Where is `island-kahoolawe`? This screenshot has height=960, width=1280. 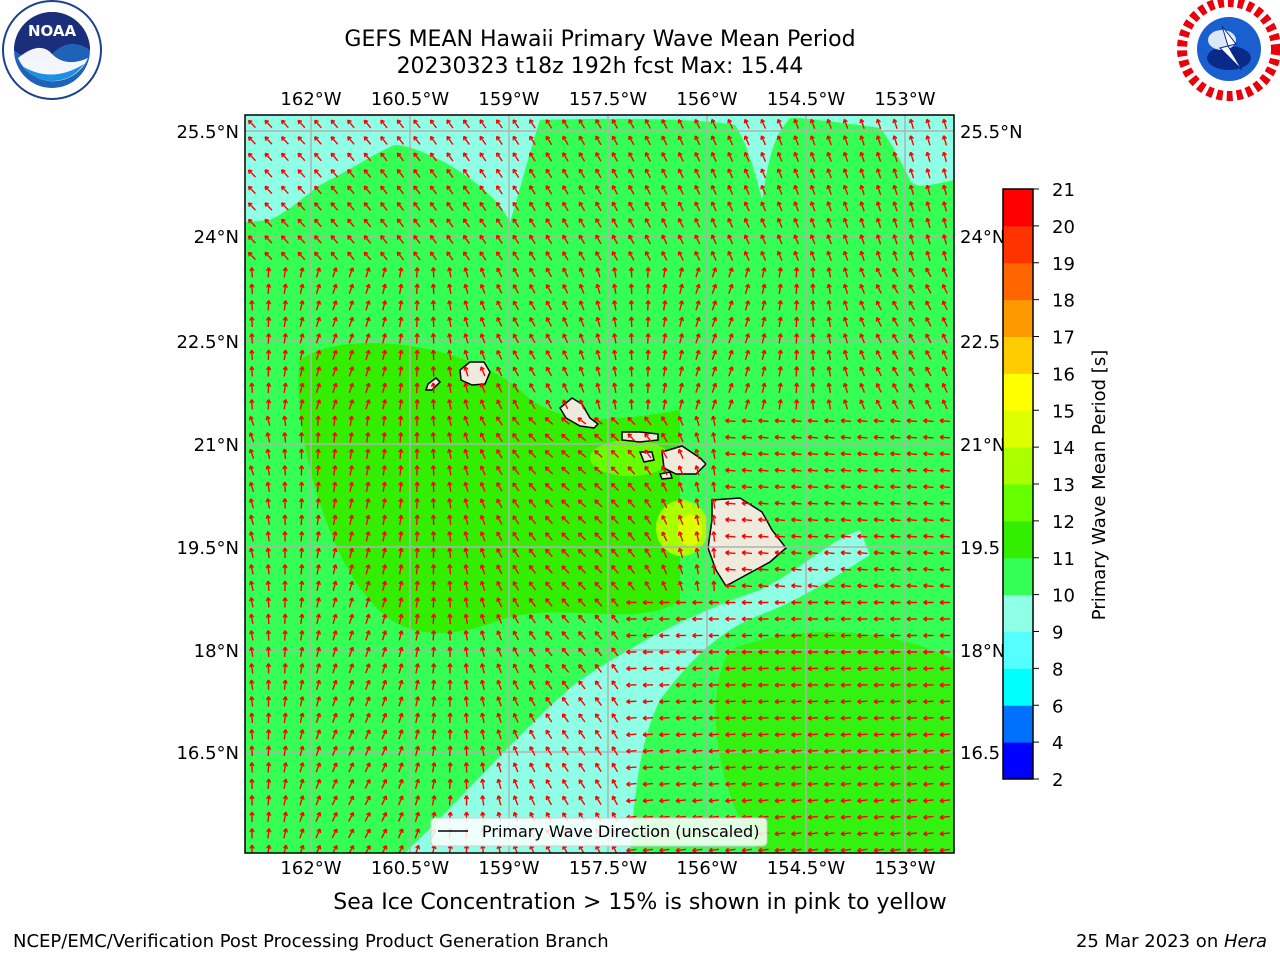
island-kahoolawe is located at coordinates (666, 475).